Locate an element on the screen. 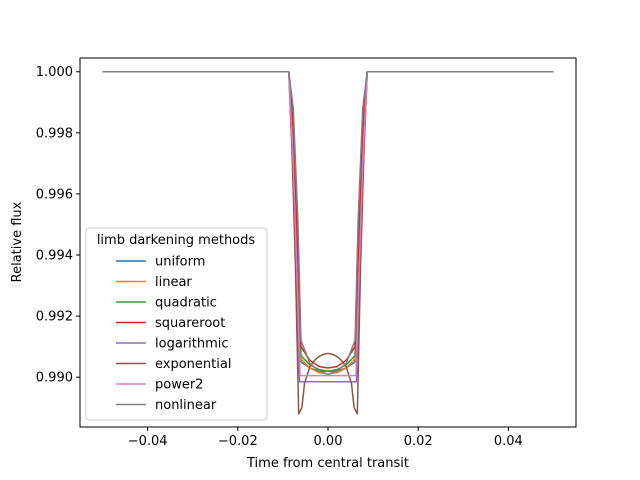 The image size is (640, 480). legend-title: limb darkening methods is located at coordinates (176, 240).